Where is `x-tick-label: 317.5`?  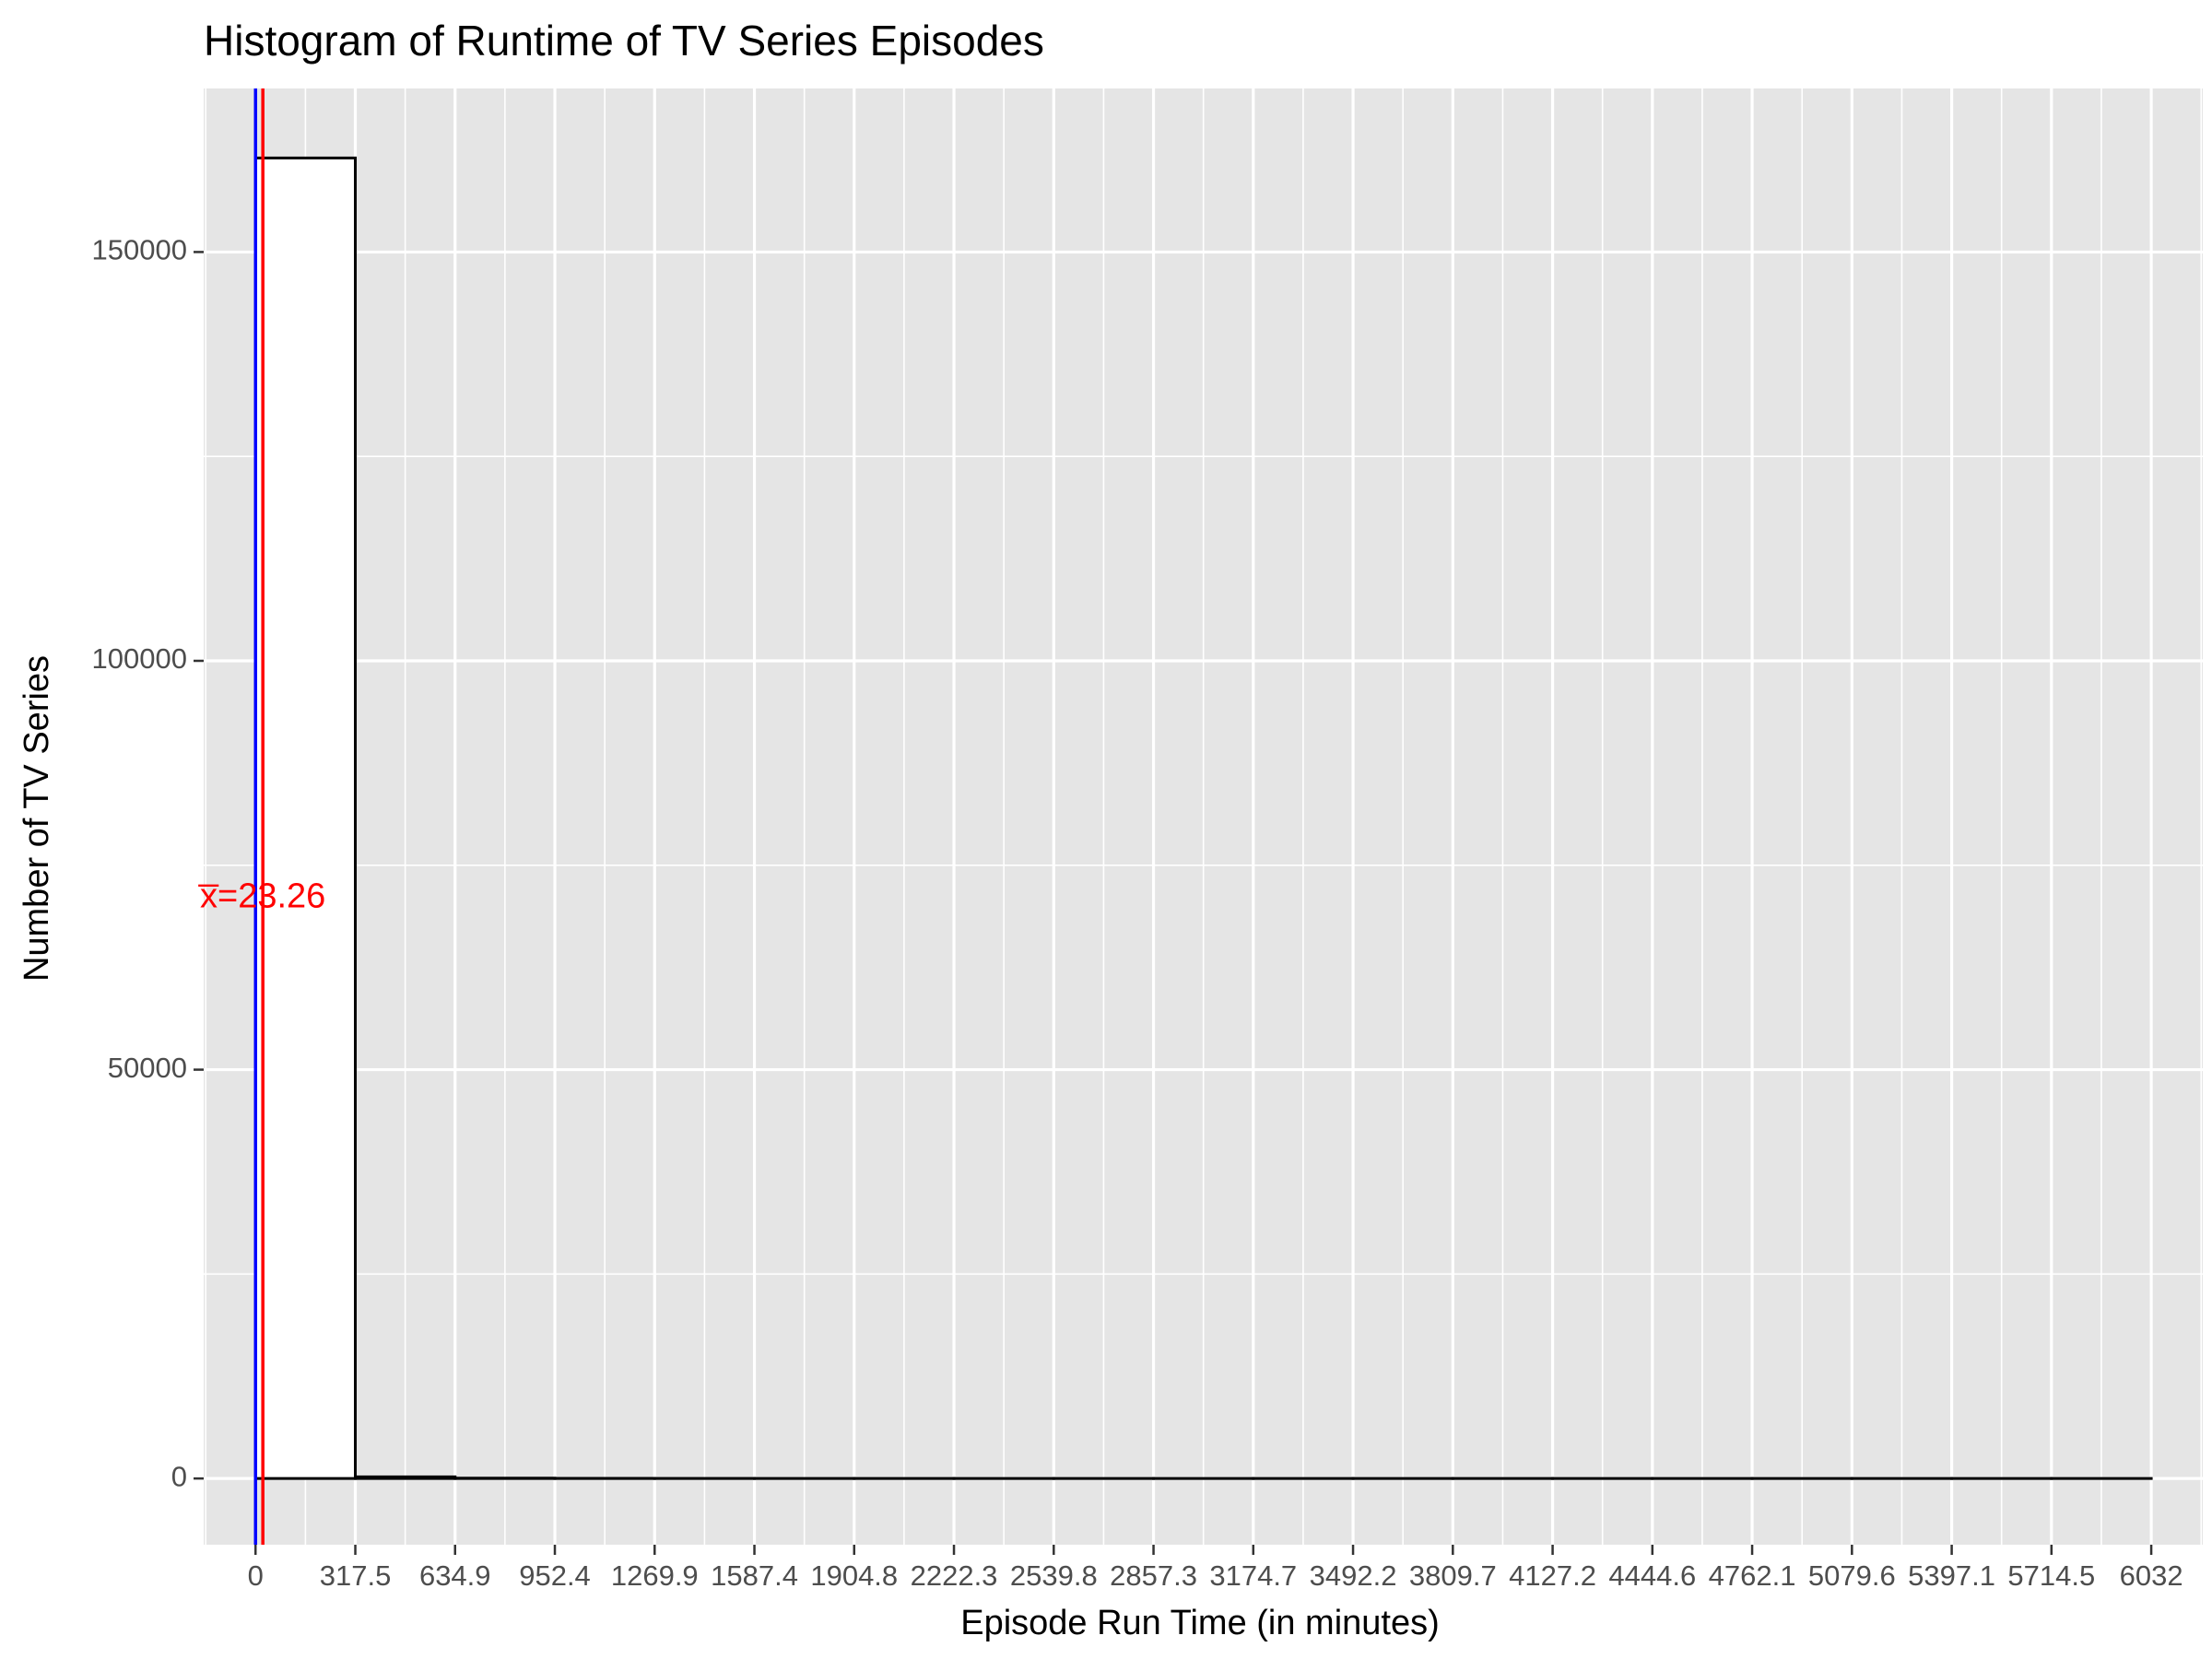 x-tick-label: 317.5 is located at coordinates (356, 1575).